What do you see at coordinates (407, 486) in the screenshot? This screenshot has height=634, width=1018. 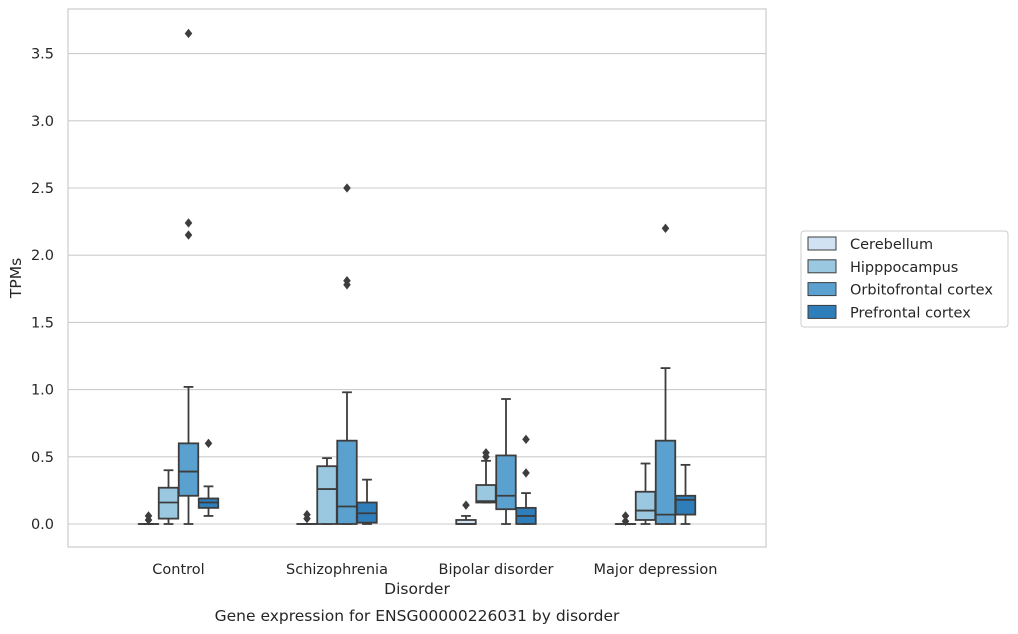 I see `series-hipppocampus` at bounding box center [407, 486].